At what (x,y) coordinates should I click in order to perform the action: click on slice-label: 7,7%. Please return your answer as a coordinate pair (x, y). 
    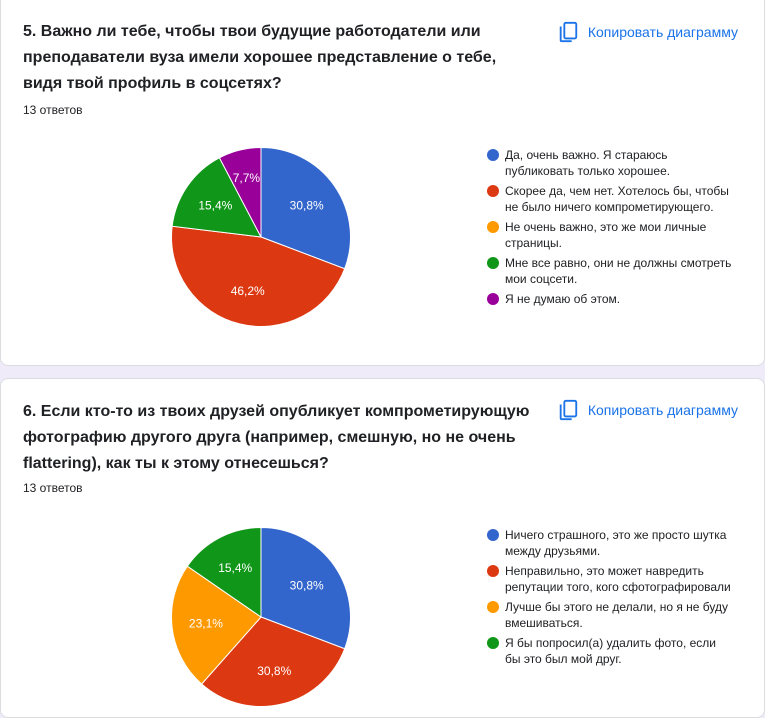
    Looking at the image, I should click on (247, 178).